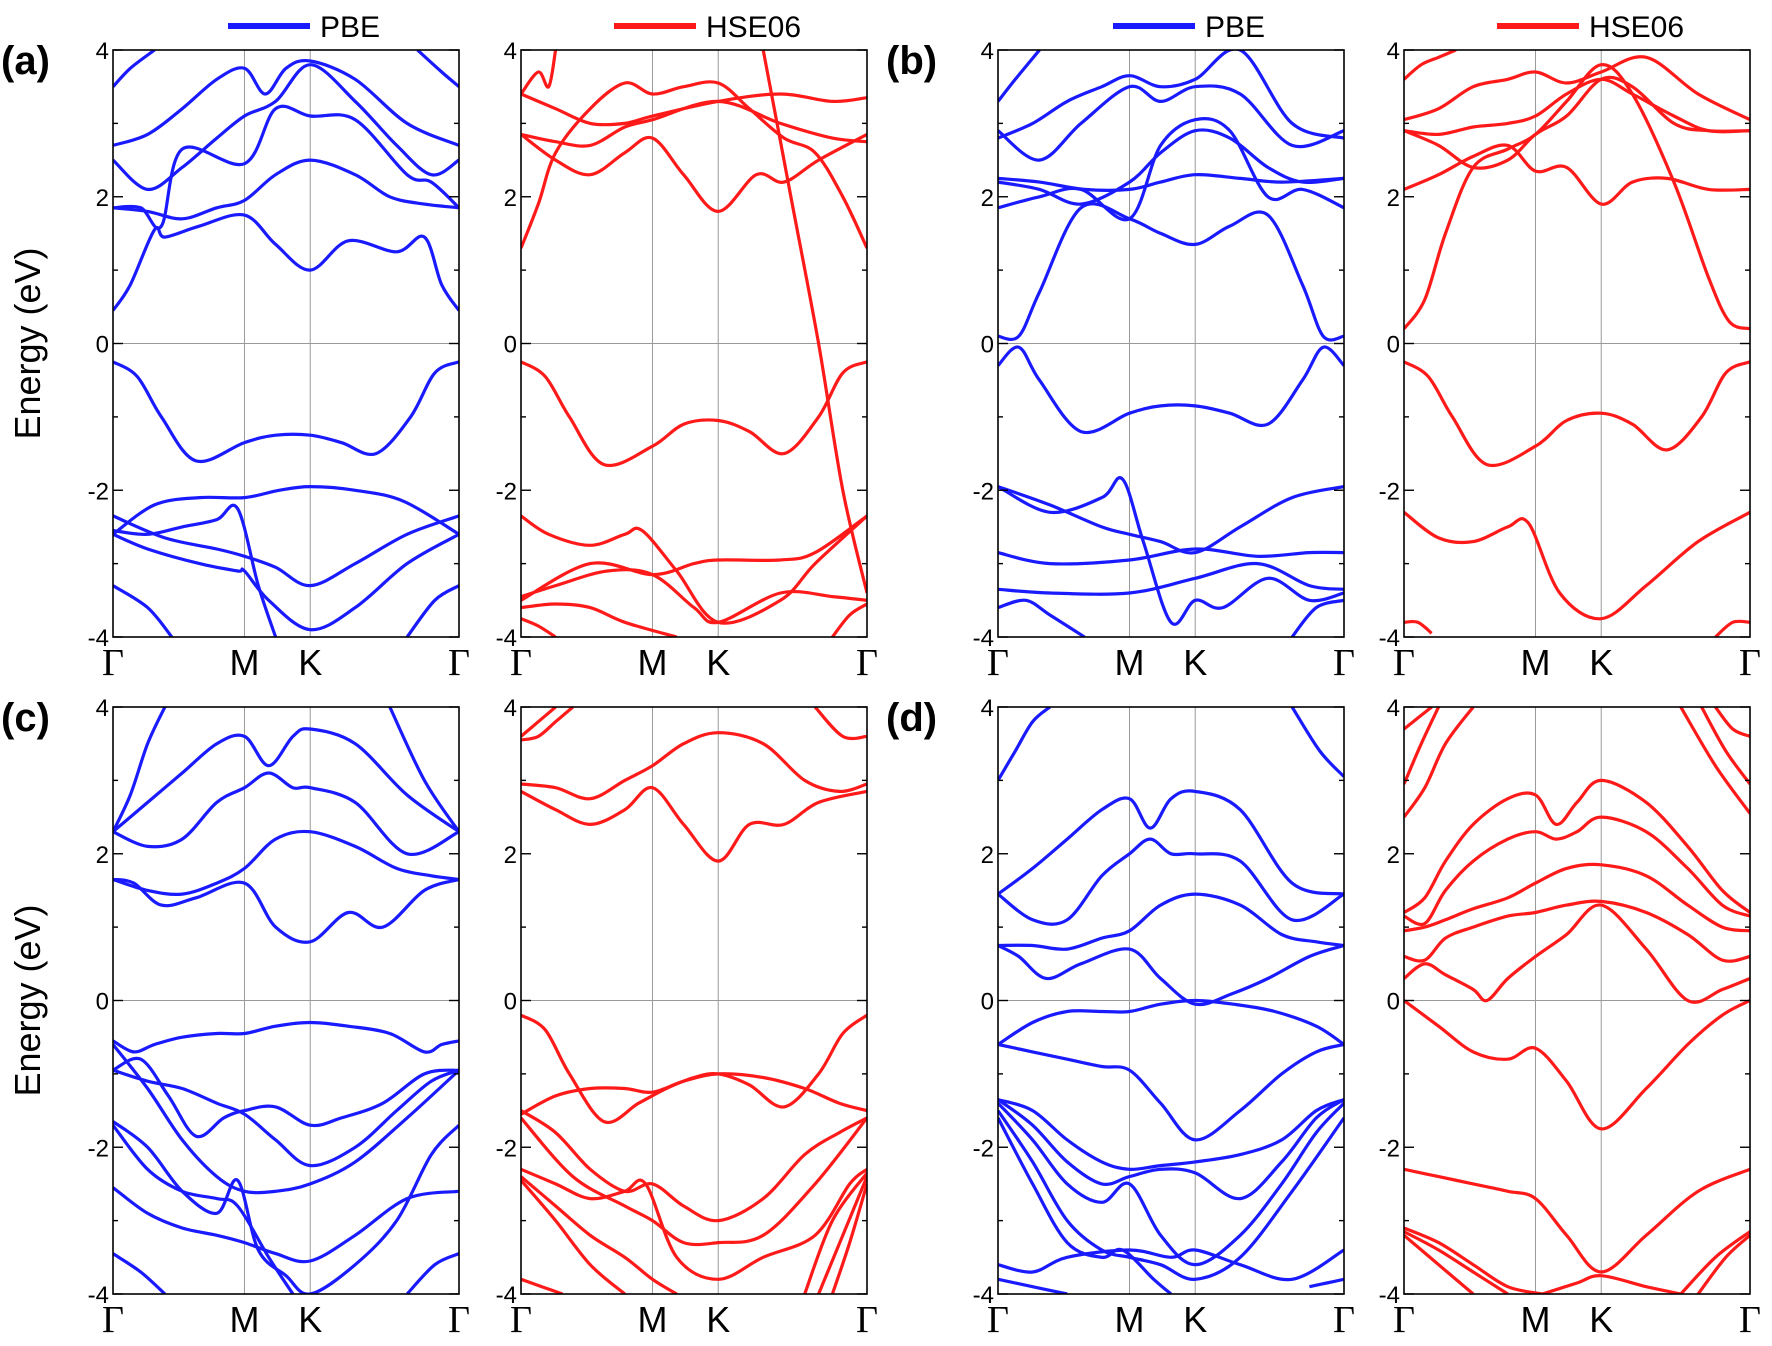 This screenshot has width=1772, height=1346. Describe the element at coordinates (1393, 708) in the screenshot. I see `y-tick-label: 4` at that location.